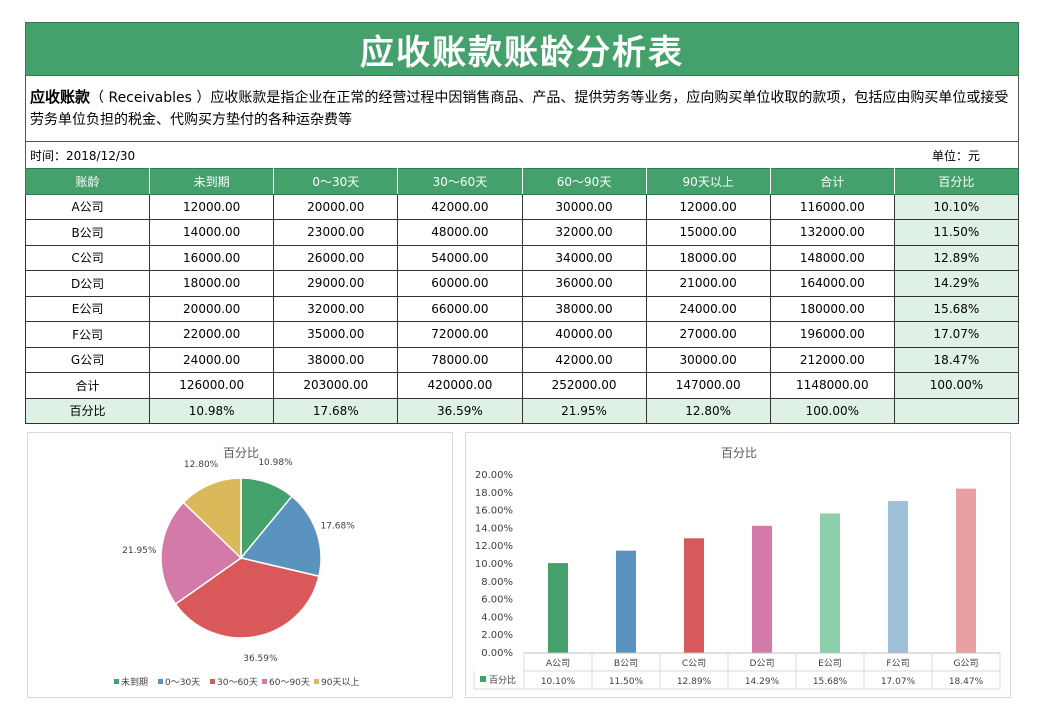 This screenshot has height=720, width=1040. Describe the element at coordinates (134, 682) in the screenshot. I see `legend-label: 未到期` at that location.